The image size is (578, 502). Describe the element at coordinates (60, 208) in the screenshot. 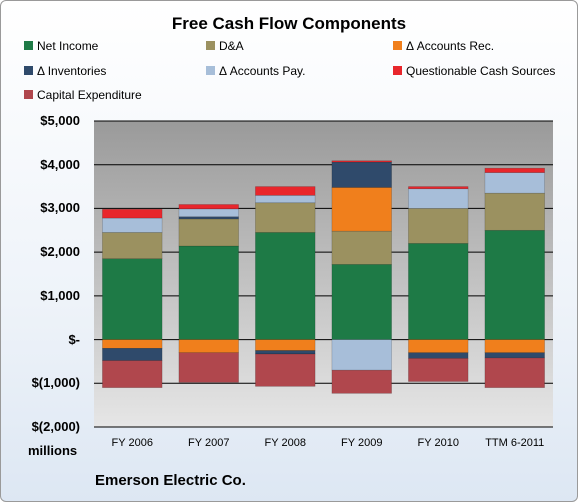

I see `y-tick-label: $3,000` at that location.